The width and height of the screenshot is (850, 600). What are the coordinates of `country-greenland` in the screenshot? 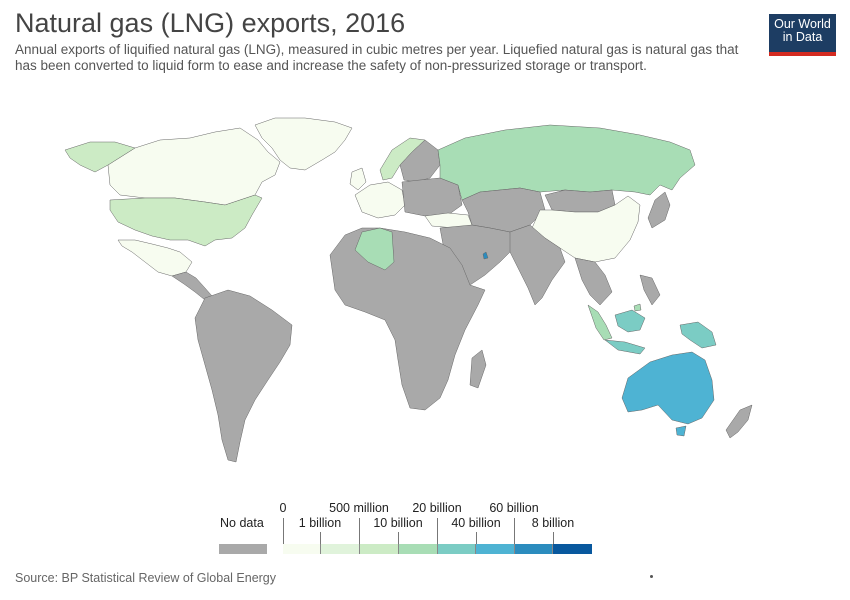 It's located at (303, 144).